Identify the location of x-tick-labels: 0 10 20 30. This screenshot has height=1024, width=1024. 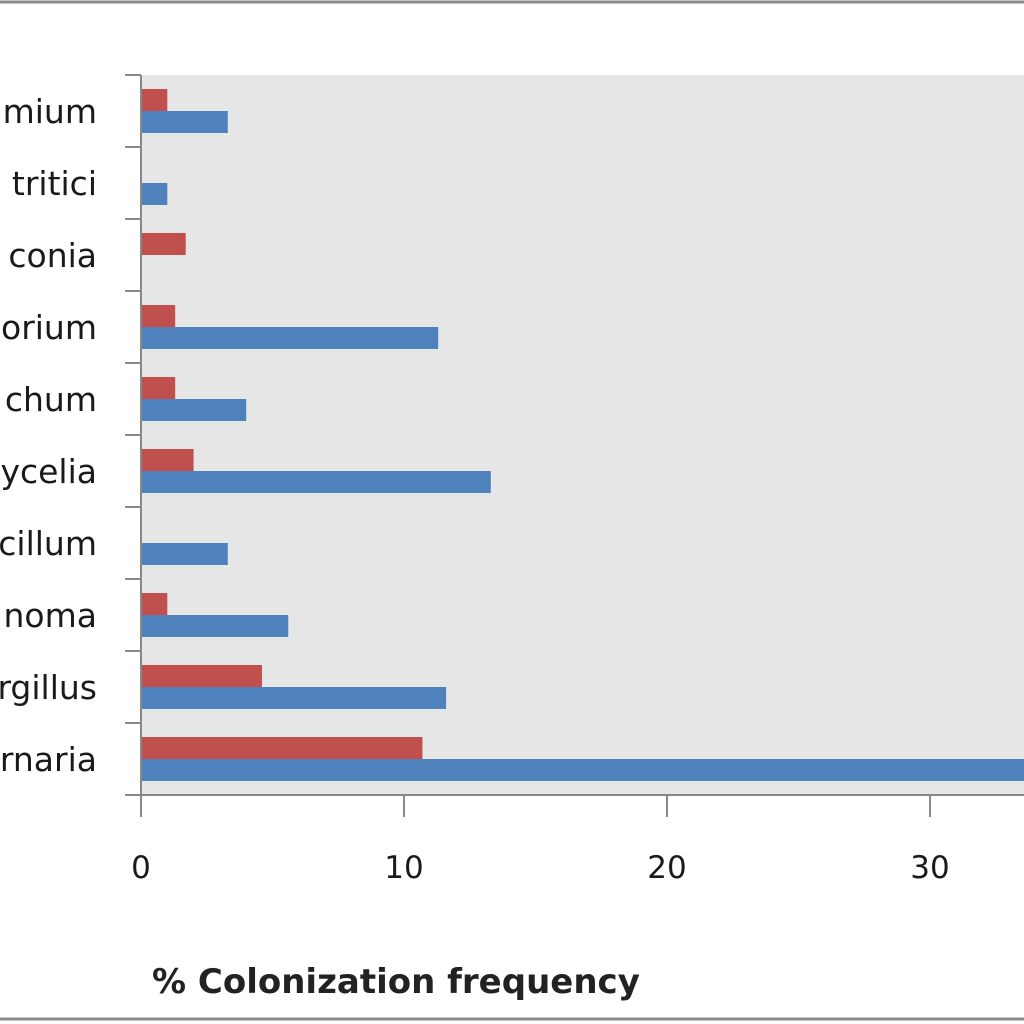
(540, 868).